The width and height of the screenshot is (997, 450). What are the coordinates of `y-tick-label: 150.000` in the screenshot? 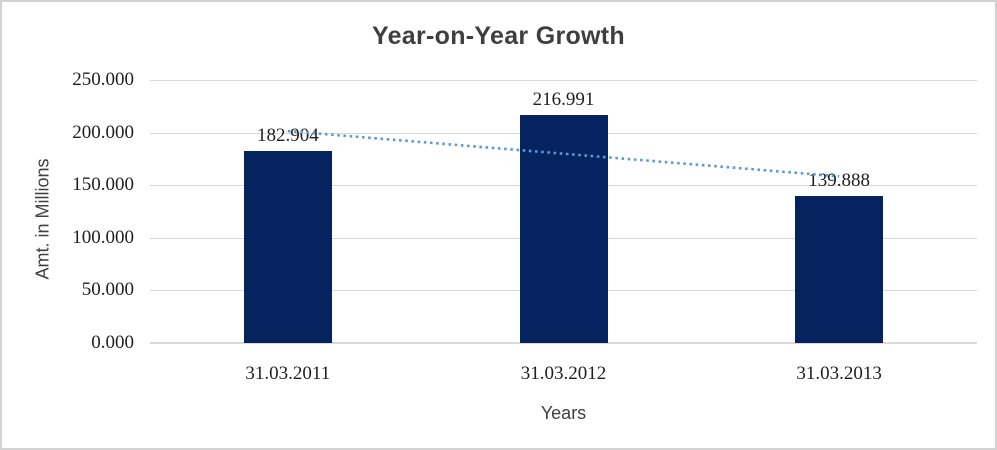 It's located at (103, 185).